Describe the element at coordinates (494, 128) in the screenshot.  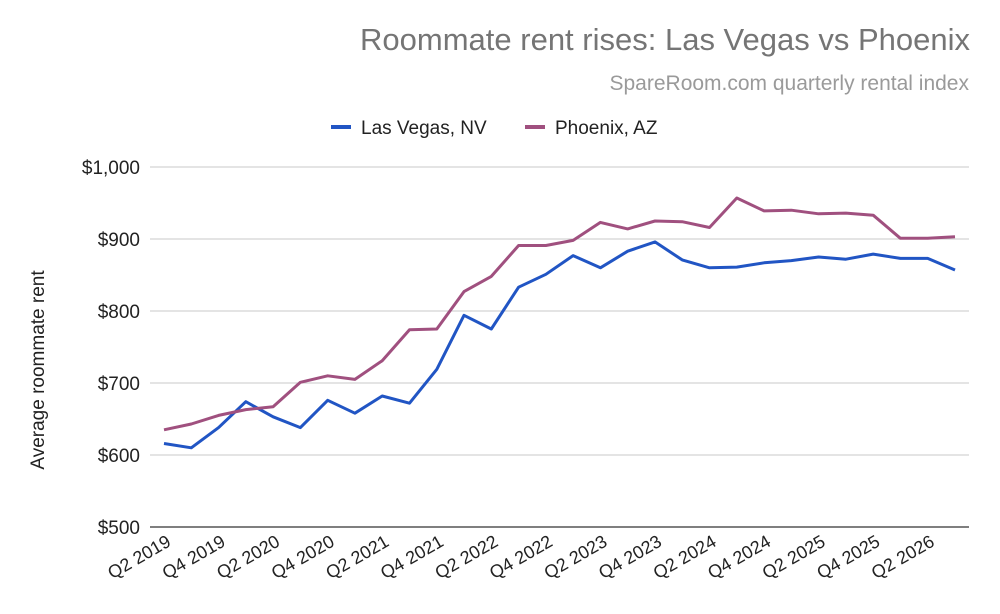
I see `legend: Las Vegas, NV Phoenix, AZ` at that location.